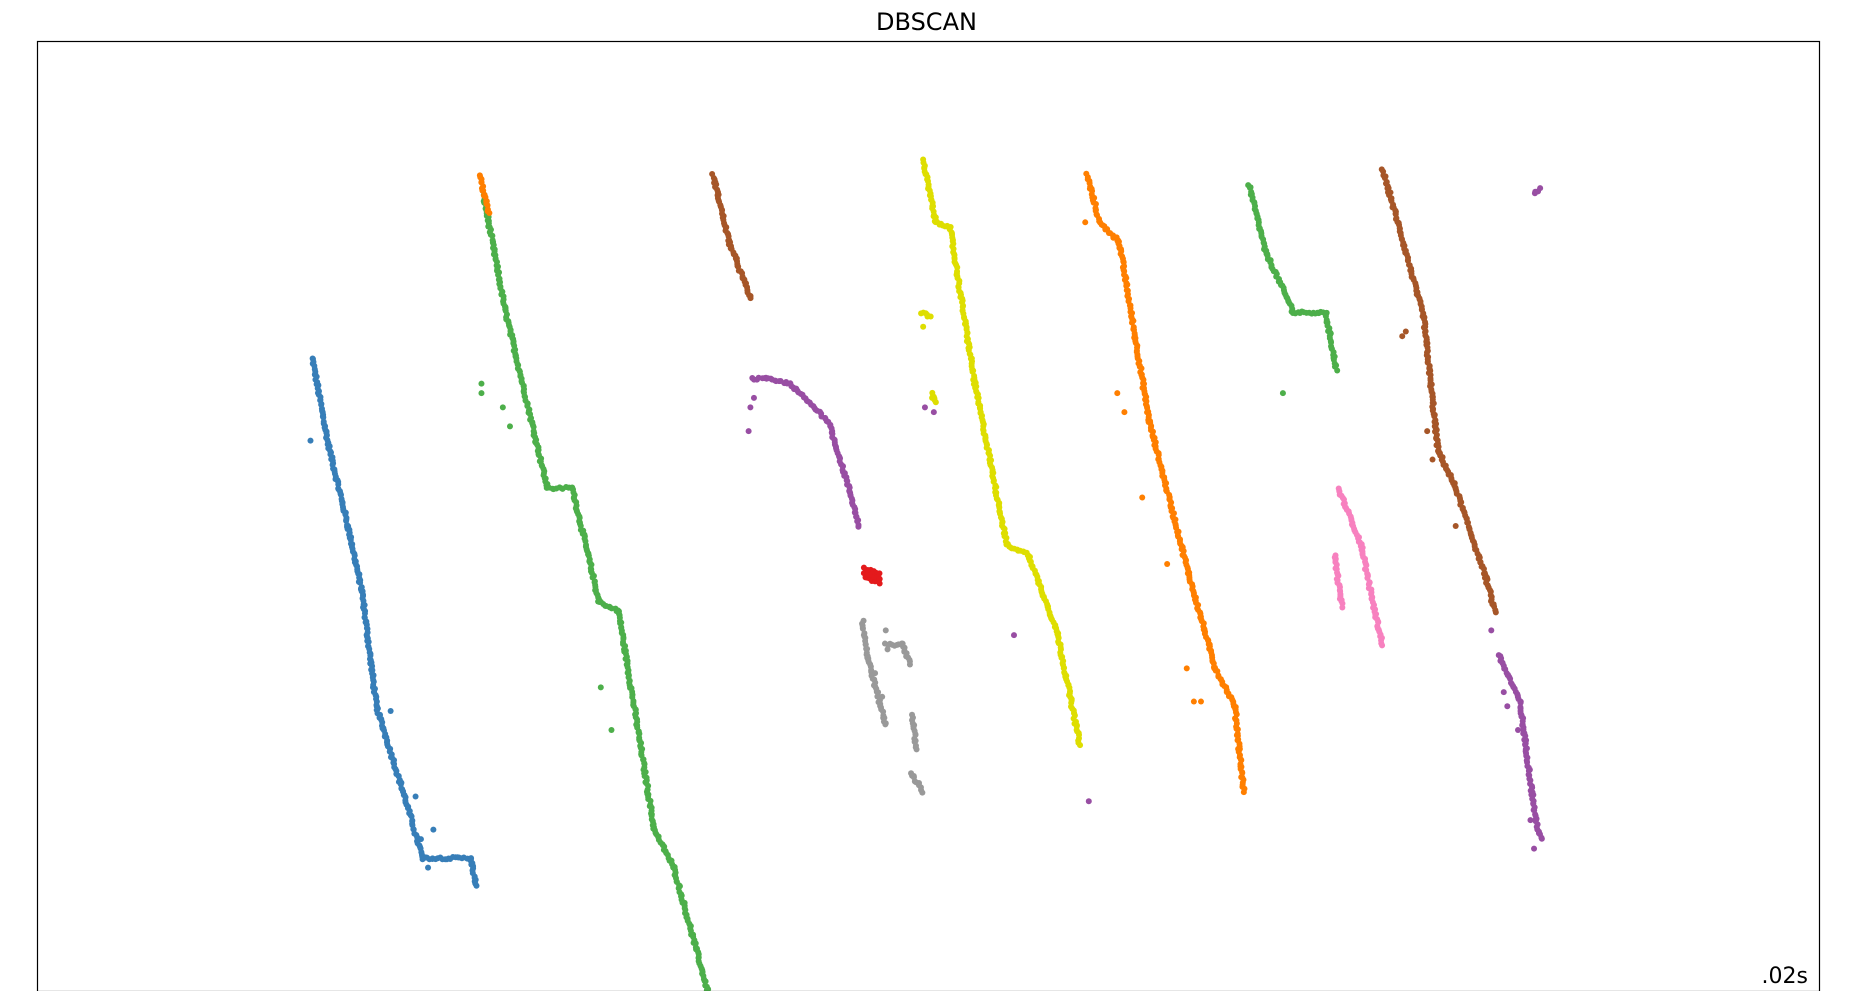 The image size is (1853, 991). Describe the element at coordinates (926, 22) in the screenshot. I see `chart-title: DBSCAN` at that location.